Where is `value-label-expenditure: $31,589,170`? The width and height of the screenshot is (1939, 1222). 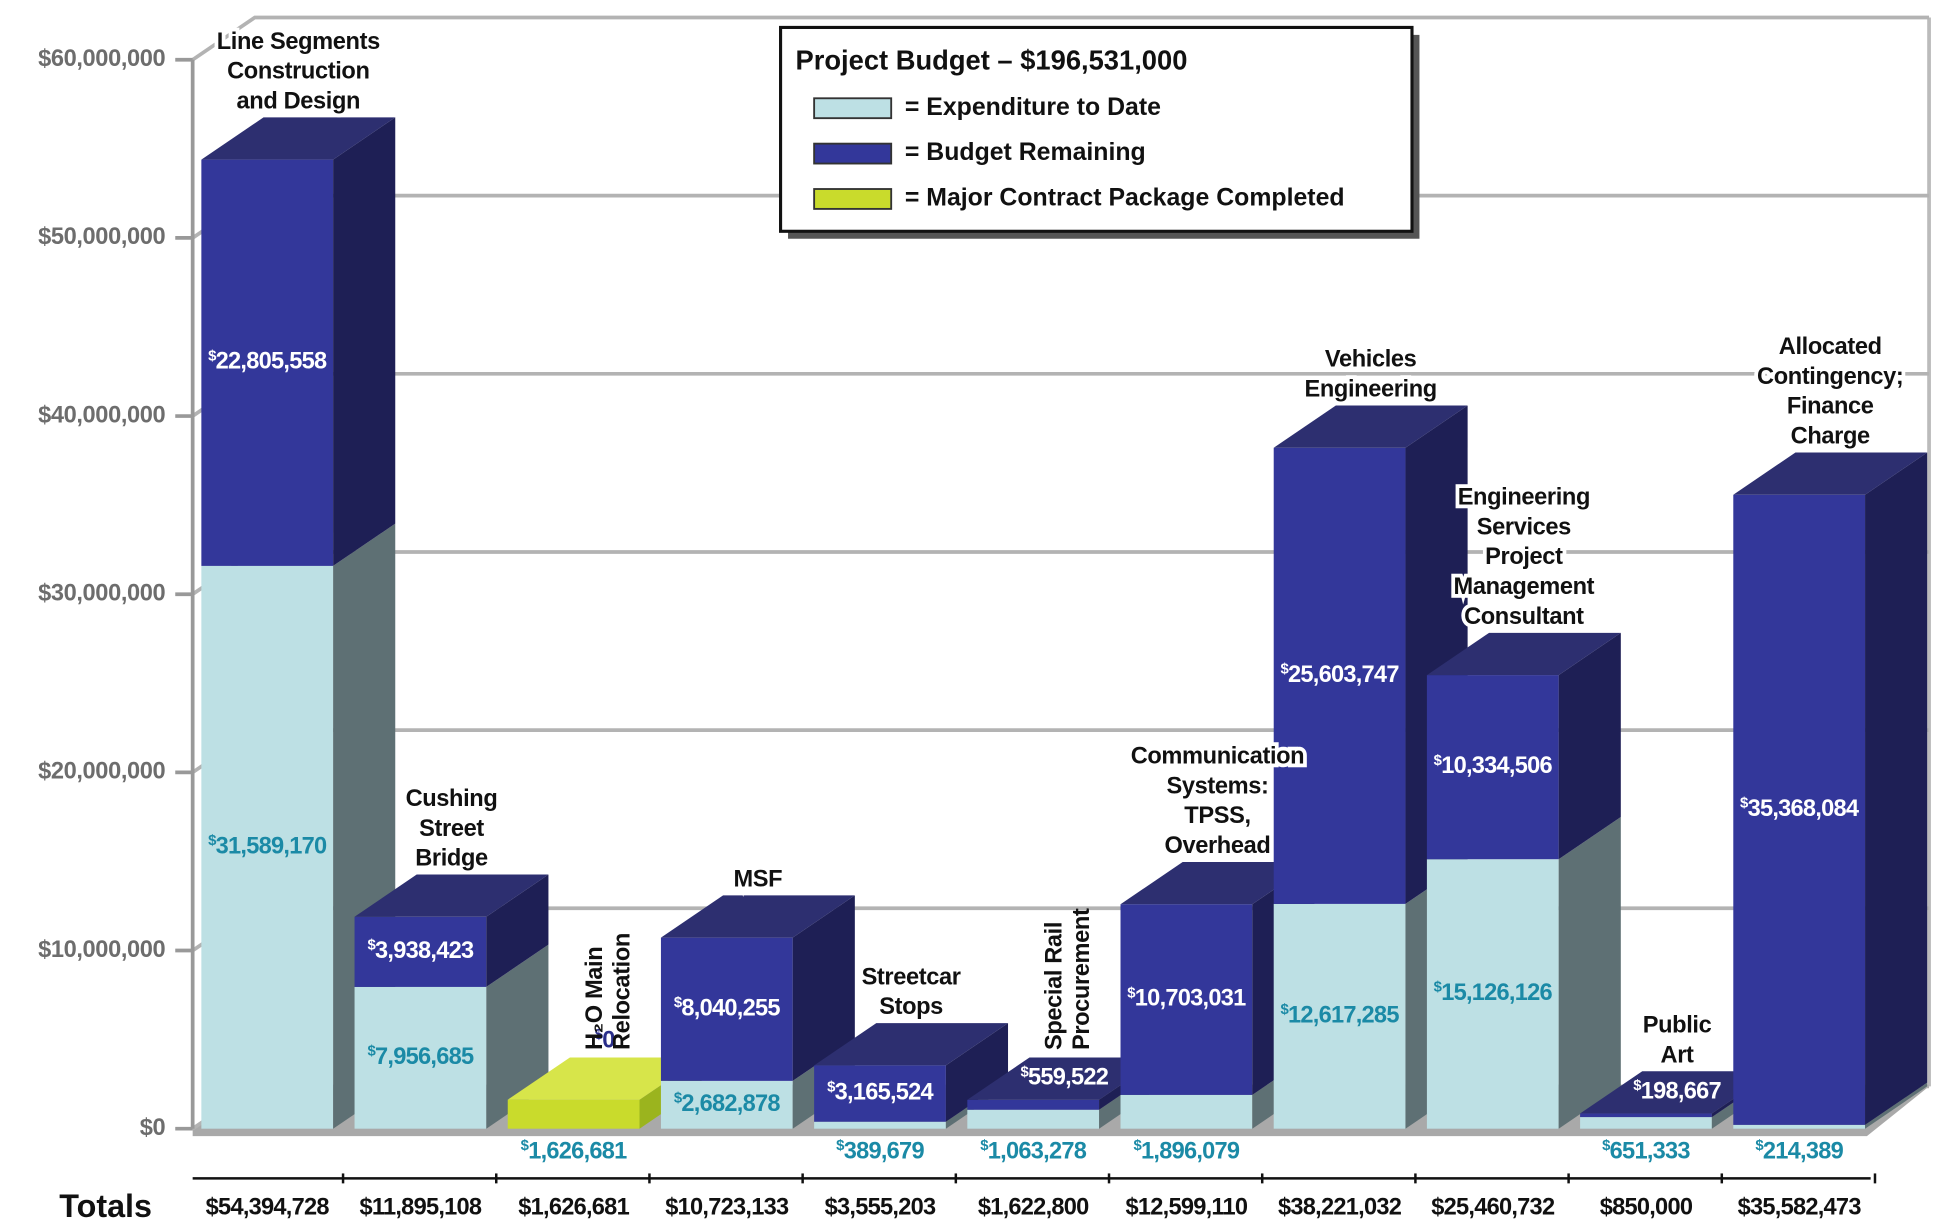
value-label-expenditure: $31,589,170 is located at coordinates (267, 846).